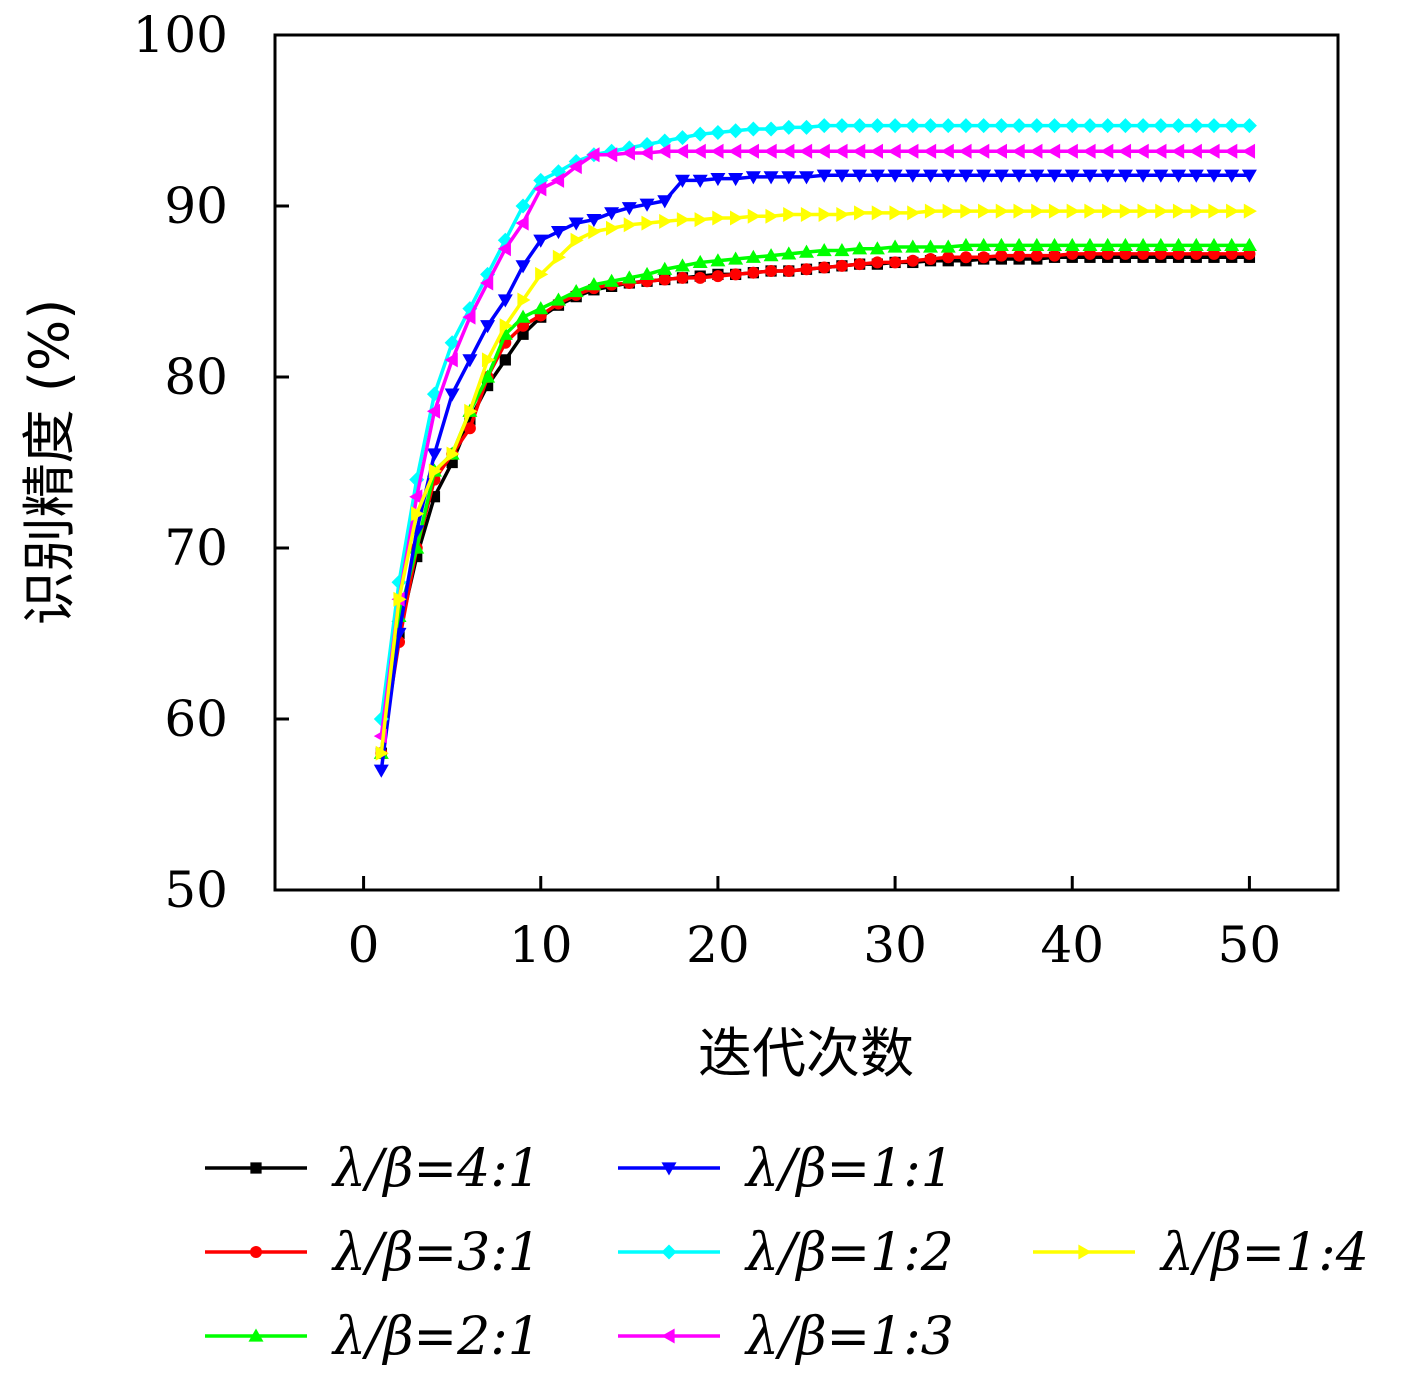  Describe the element at coordinates (196, 890) in the screenshot. I see `y-tick-label: 50` at that location.